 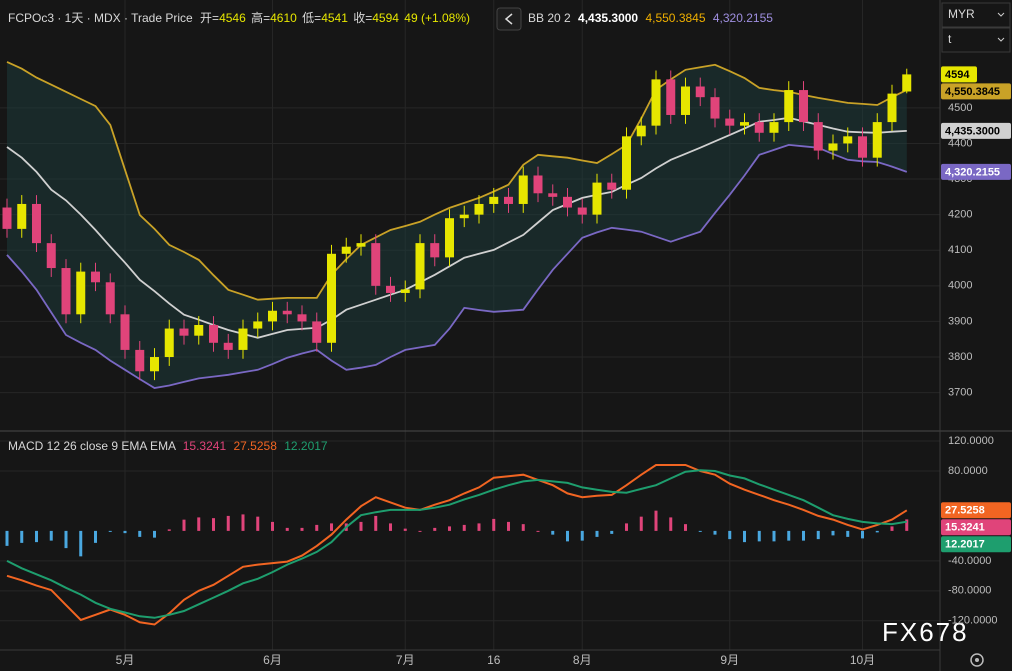 I want to click on y-tick-label: 3900, so click(x=960, y=321).